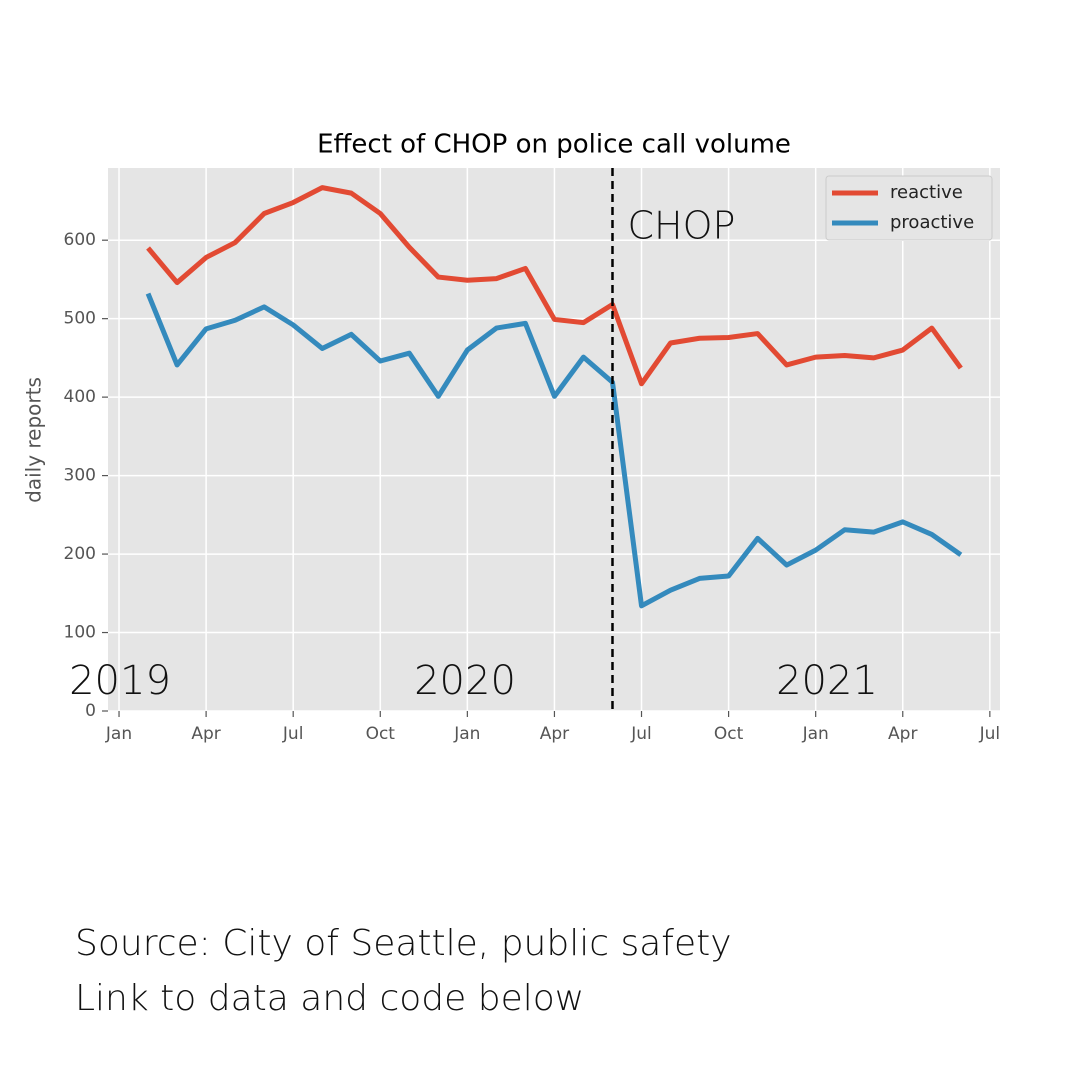  Describe the element at coordinates (80, 319) in the screenshot. I see `y-tick-label: 500` at that location.